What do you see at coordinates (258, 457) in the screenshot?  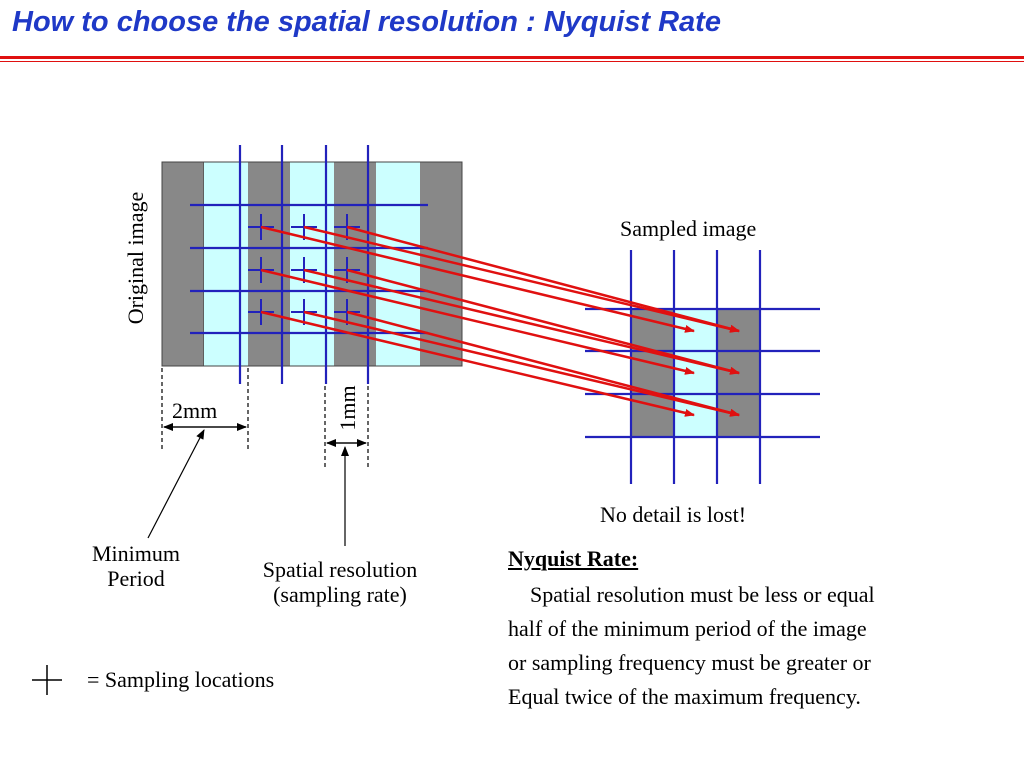 I see `dimension-markers` at bounding box center [258, 457].